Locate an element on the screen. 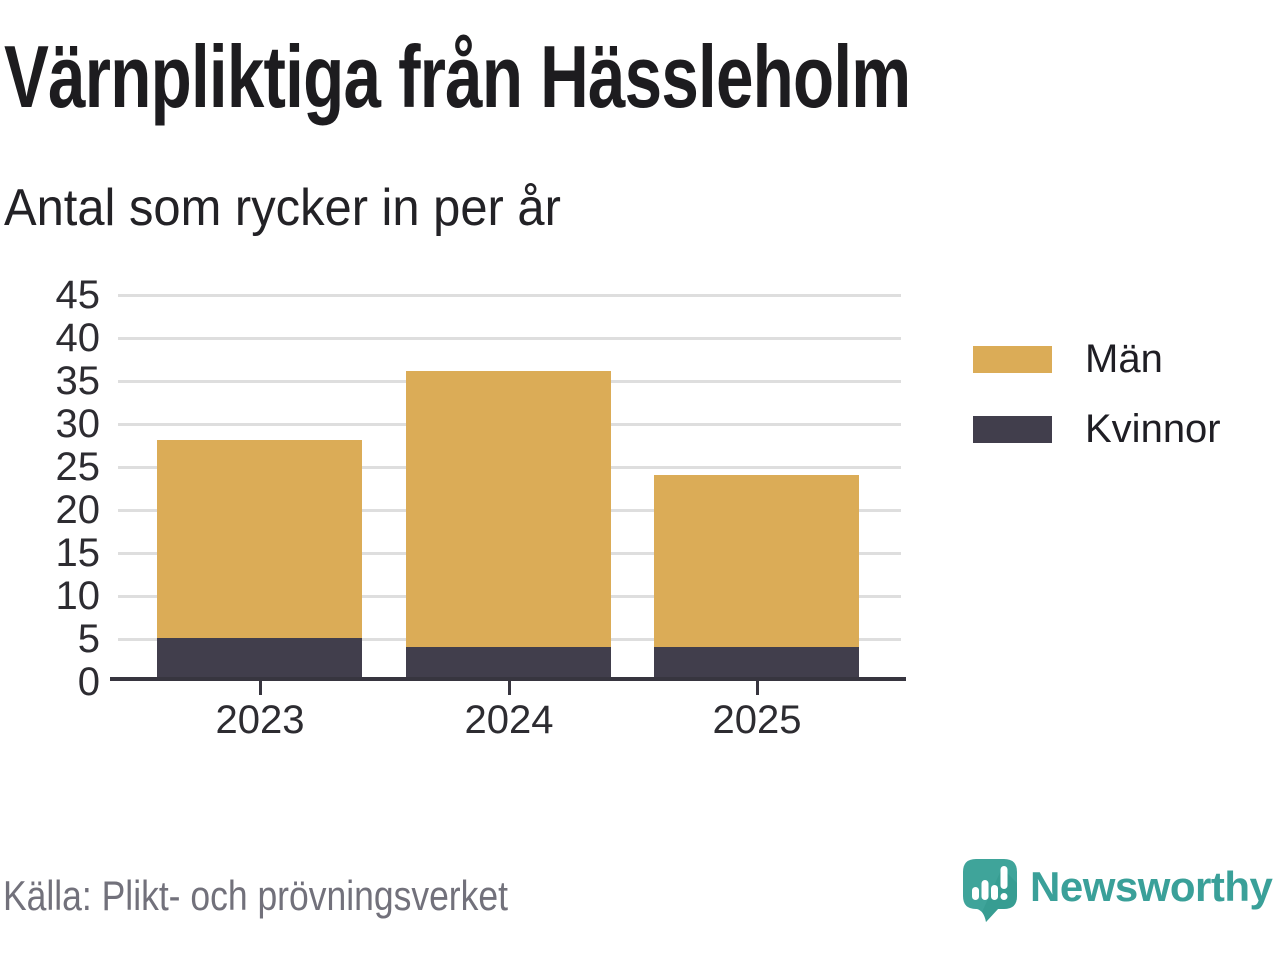 The image size is (1280, 960). newsworthy-wordmark: Newsworthy is located at coordinates (1151, 886).